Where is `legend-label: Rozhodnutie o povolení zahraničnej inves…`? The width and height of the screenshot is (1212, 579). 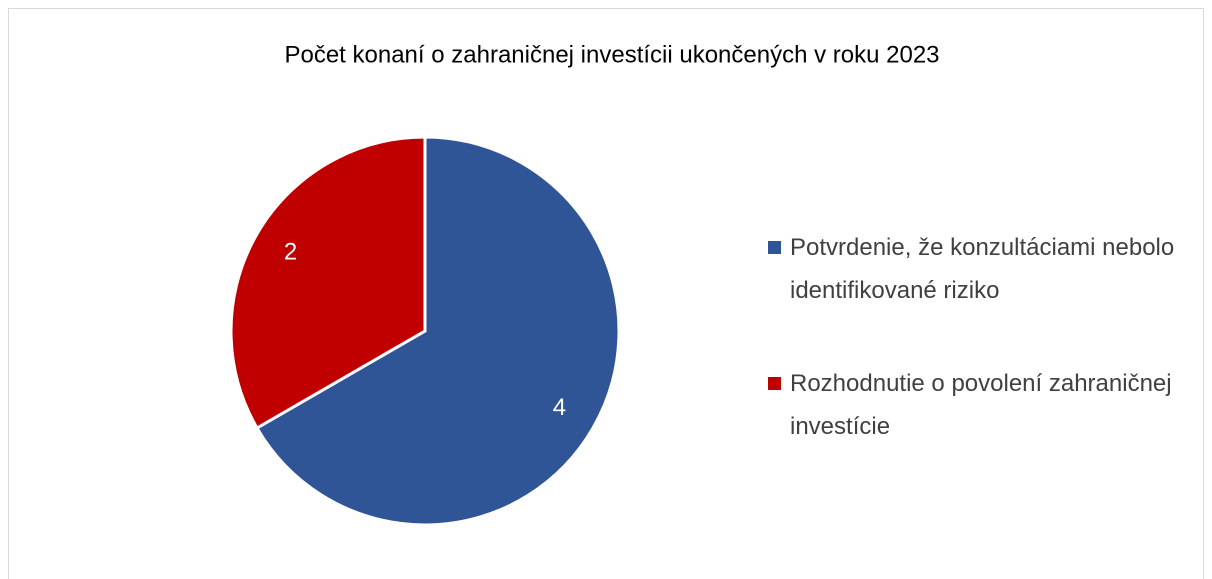
legend-label: Rozhodnutie o povolení zahraničnej inves… is located at coordinates (981, 405).